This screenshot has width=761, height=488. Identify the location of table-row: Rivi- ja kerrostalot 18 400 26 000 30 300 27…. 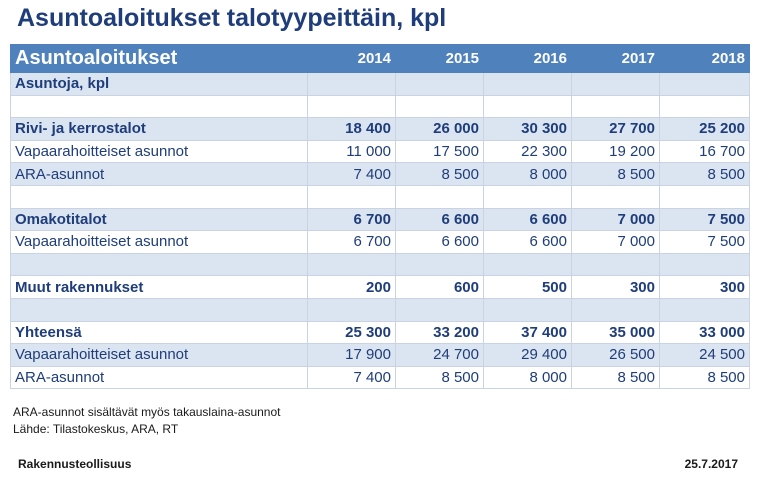
(380, 129).